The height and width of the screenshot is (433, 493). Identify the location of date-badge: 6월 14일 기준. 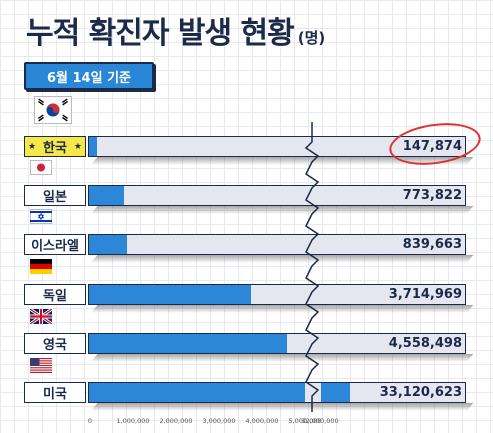
(89, 76).